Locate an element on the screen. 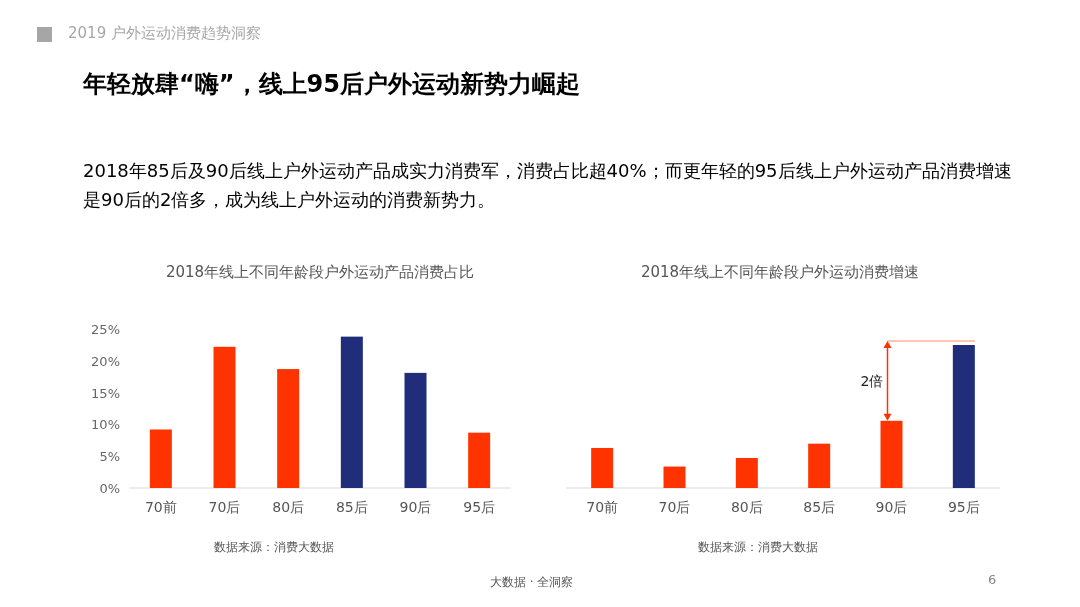 The image size is (1080, 607). y-tick-label: 0% is located at coordinates (109, 488).